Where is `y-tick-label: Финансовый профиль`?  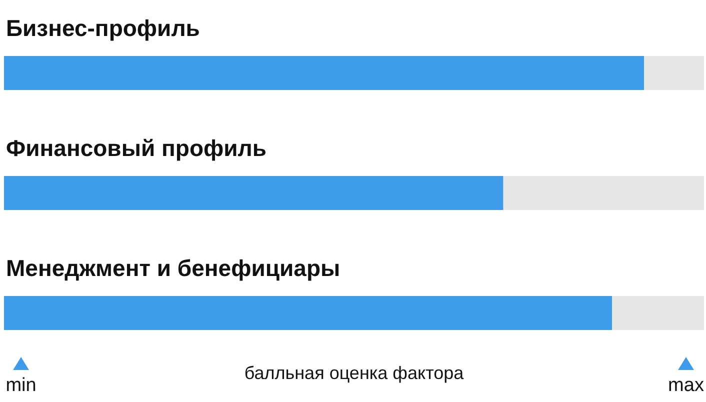
y-tick-label: Финансовый профиль is located at coordinates (136, 148).